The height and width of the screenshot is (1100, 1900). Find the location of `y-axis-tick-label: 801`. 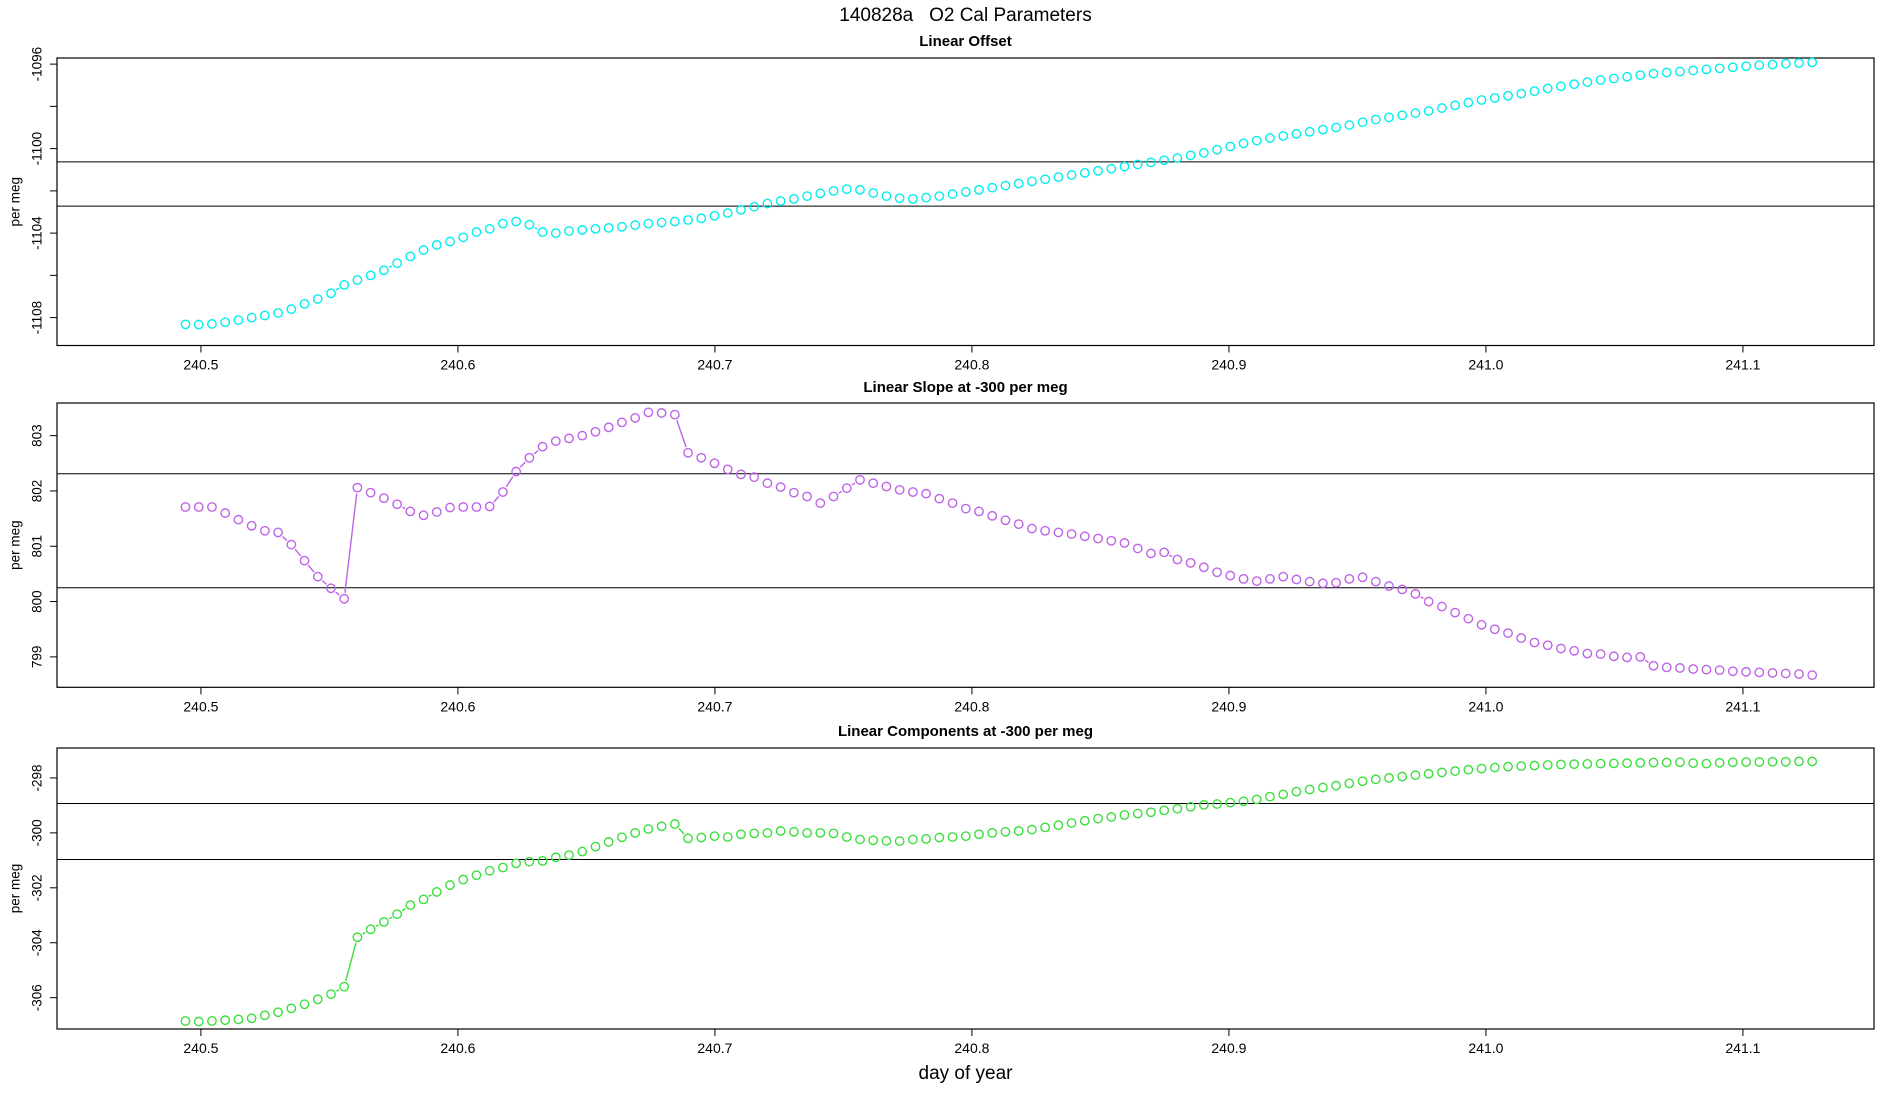

y-axis-tick-label: 801 is located at coordinates (37, 546).